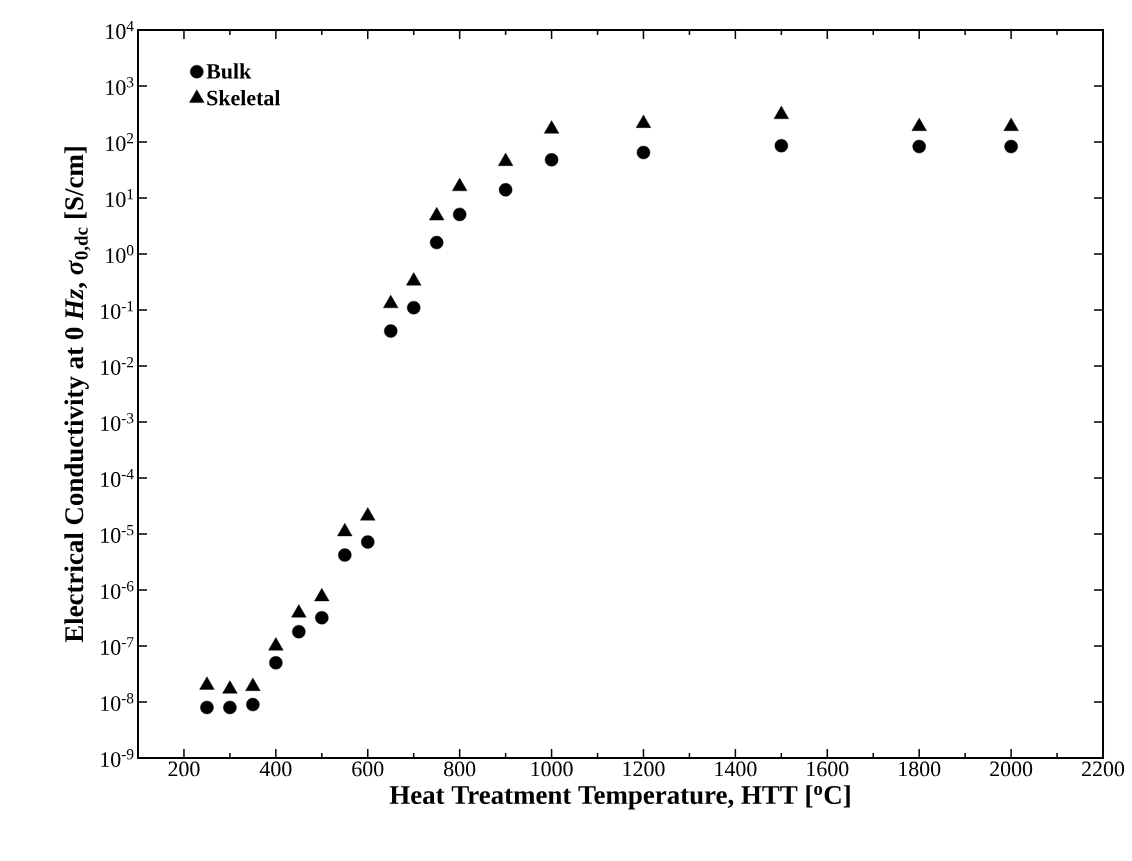  Describe the element at coordinates (275, 769) in the screenshot. I see `x-tick-label: 400` at that location.